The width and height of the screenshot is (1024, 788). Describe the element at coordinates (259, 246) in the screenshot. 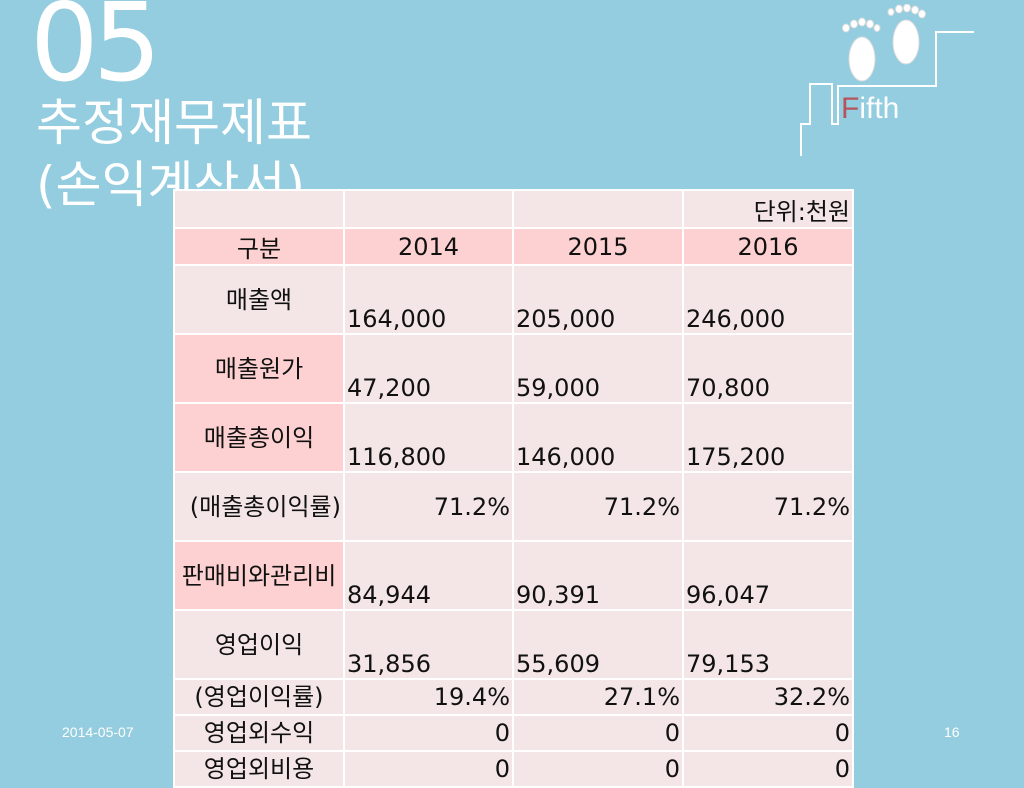

I see `header-cell: 구분` at that location.